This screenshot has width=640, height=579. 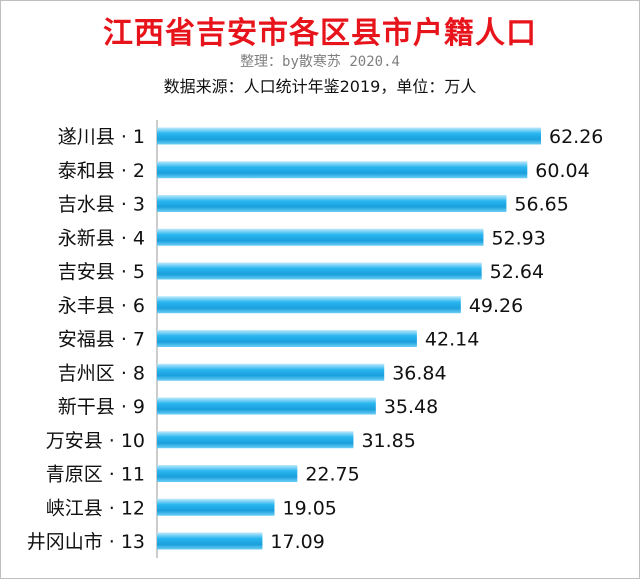 What do you see at coordinates (86, 542) in the screenshot?
I see `category-label-13: 井冈山市 · 13` at bounding box center [86, 542].